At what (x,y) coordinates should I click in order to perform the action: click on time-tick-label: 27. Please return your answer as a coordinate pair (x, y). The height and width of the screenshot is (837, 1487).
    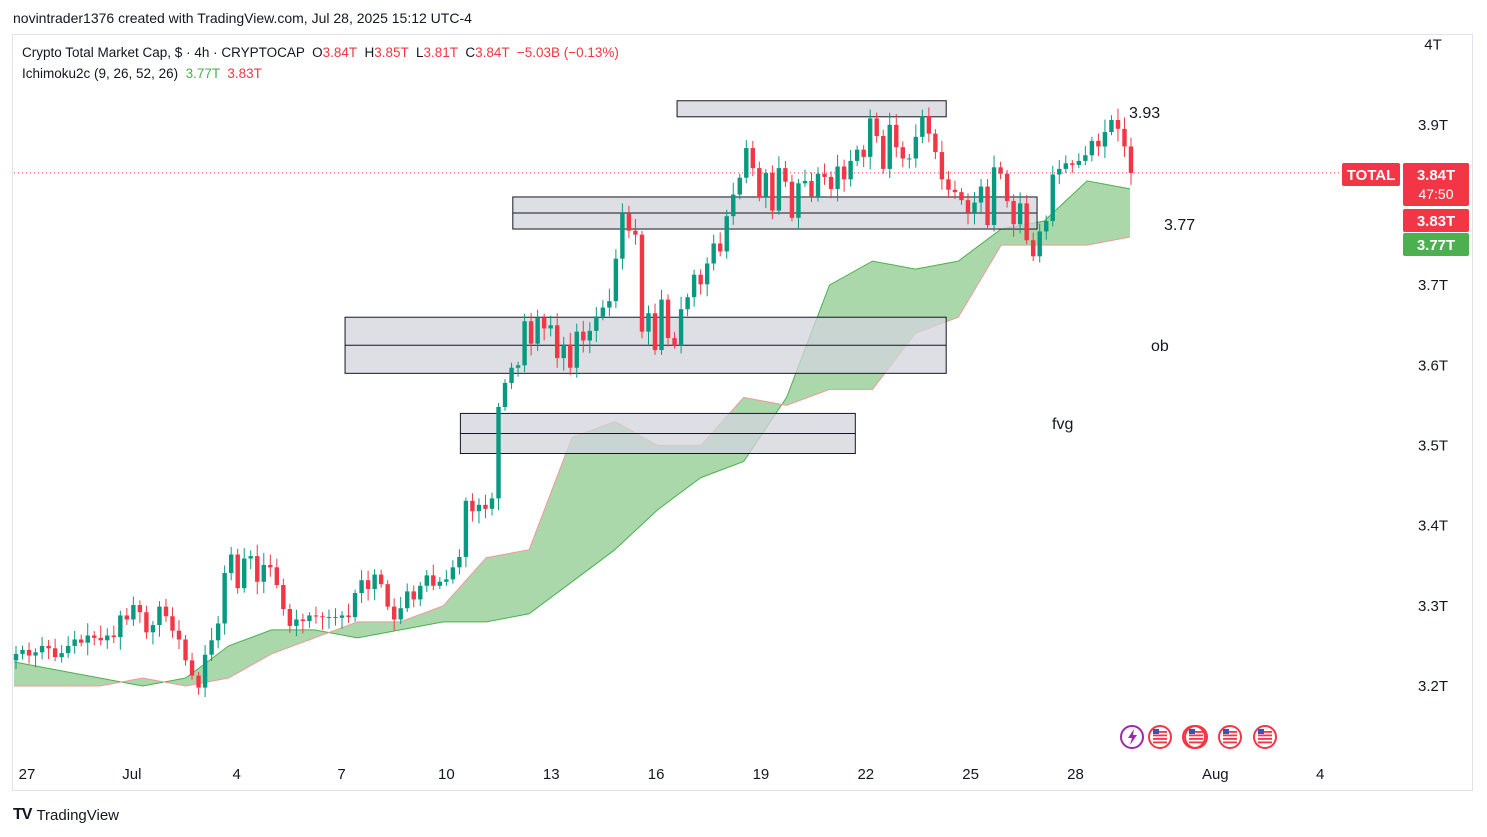
    Looking at the image, I should click on (27, 774).